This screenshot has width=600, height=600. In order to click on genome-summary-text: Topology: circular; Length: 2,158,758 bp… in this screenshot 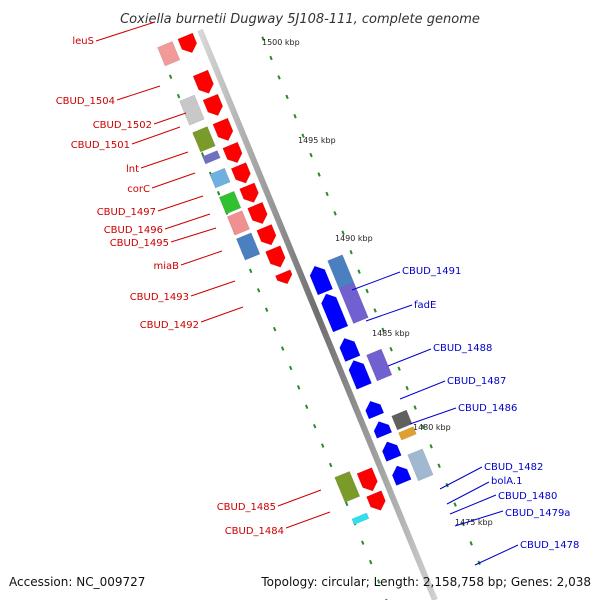, I will do `click(425, 582)`.